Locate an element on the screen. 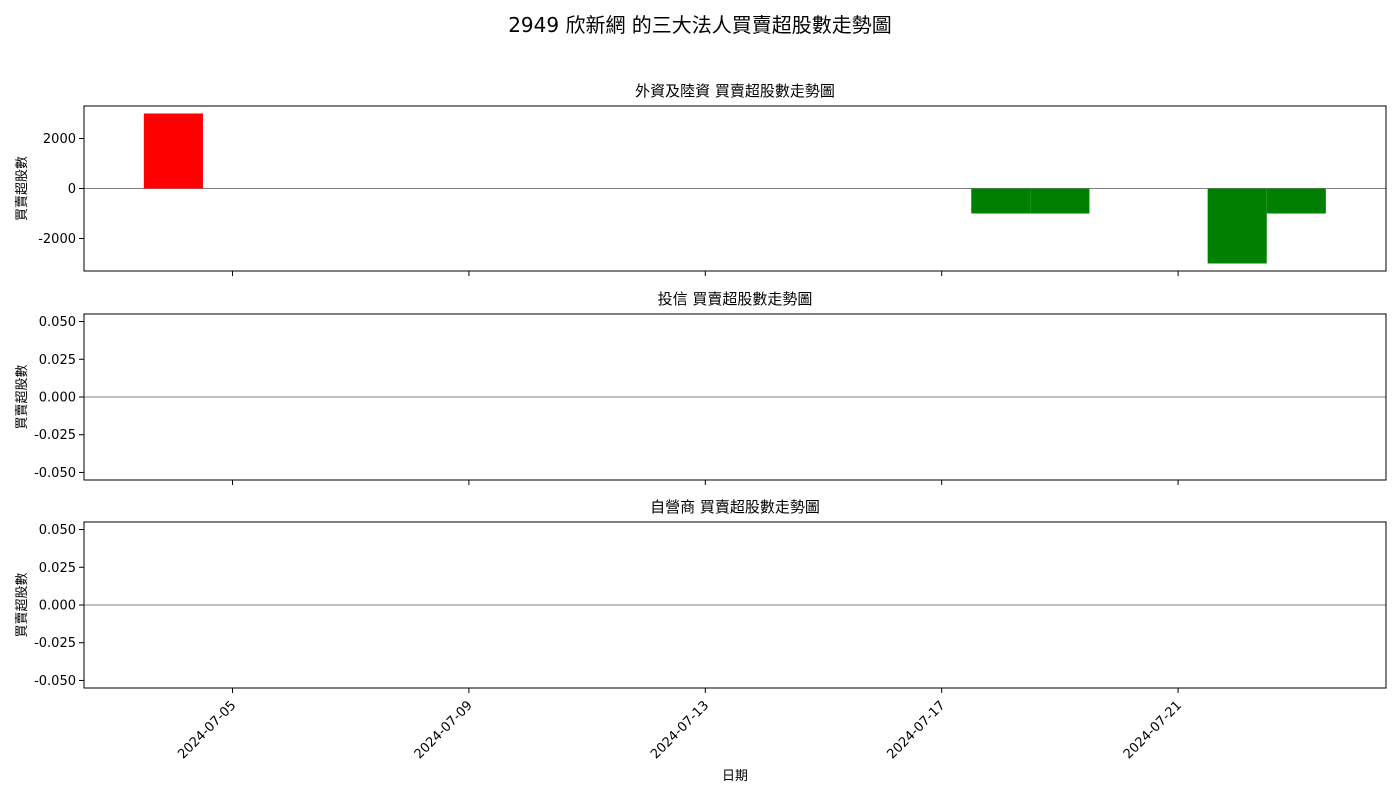 This screenshot has height=800, width=1400. chart-suptitle: 2949 欣新網 的三大法人買賣超股數走勢圖 is located at coordinates (700, 25).